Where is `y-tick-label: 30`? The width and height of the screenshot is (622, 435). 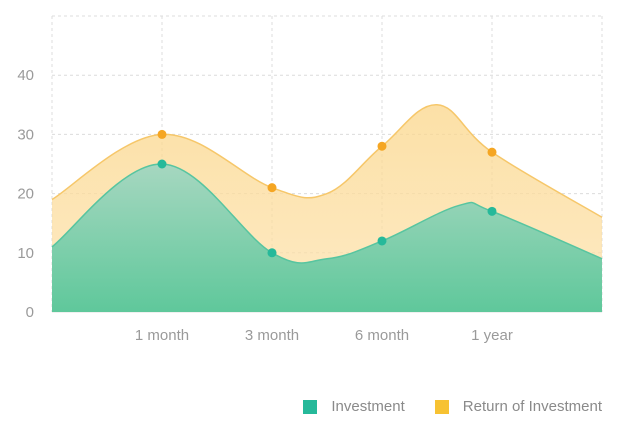 y-tick-label: 30 is located at coordinates (25, 134).